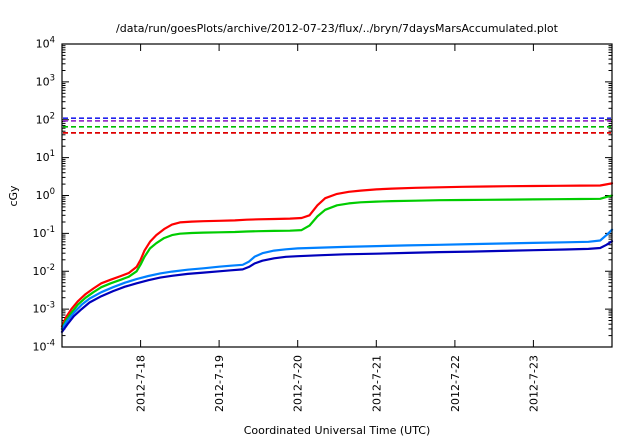  Describe the element at coordinates (45, 80) in the screenshot. I see `y-tick-label: 10³` at that location.